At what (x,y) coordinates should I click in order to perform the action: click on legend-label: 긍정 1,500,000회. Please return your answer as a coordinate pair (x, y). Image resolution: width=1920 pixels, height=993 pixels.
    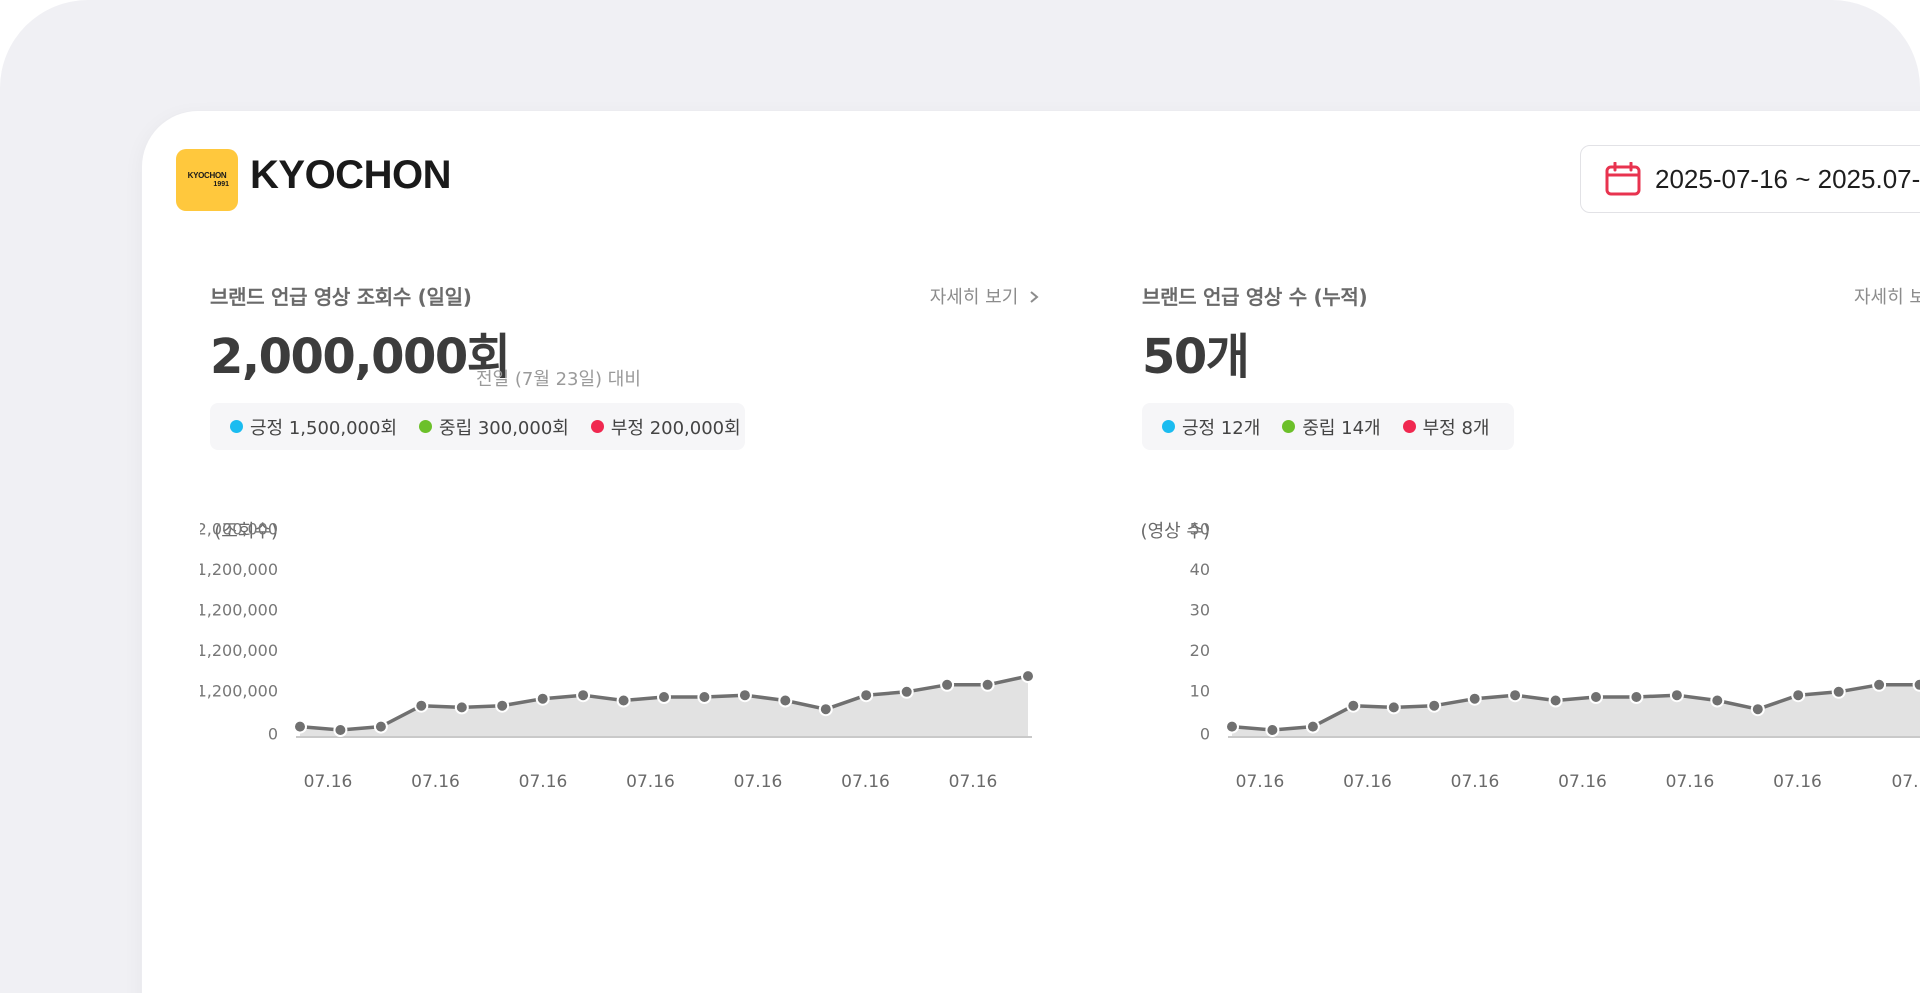
    Looking at the image, I should click on (324, 428).